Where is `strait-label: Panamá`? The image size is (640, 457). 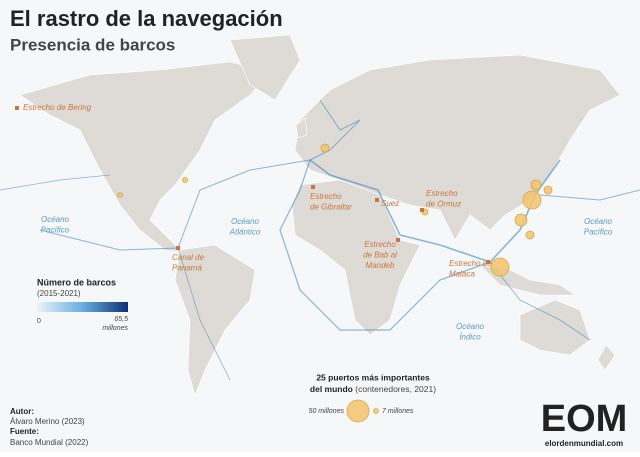
strait-label: Panamá is located at coordinates (187, 268).